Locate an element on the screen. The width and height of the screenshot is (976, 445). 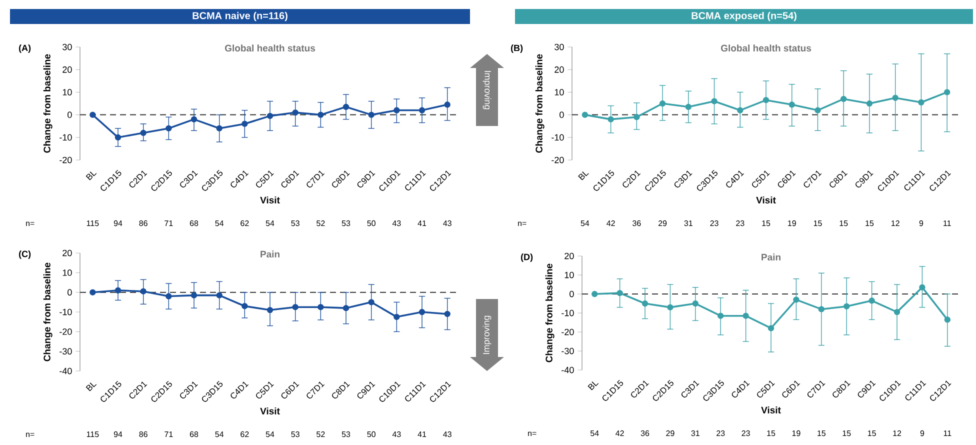
y-tick-label: 10 is located at coordinates (559, 92).